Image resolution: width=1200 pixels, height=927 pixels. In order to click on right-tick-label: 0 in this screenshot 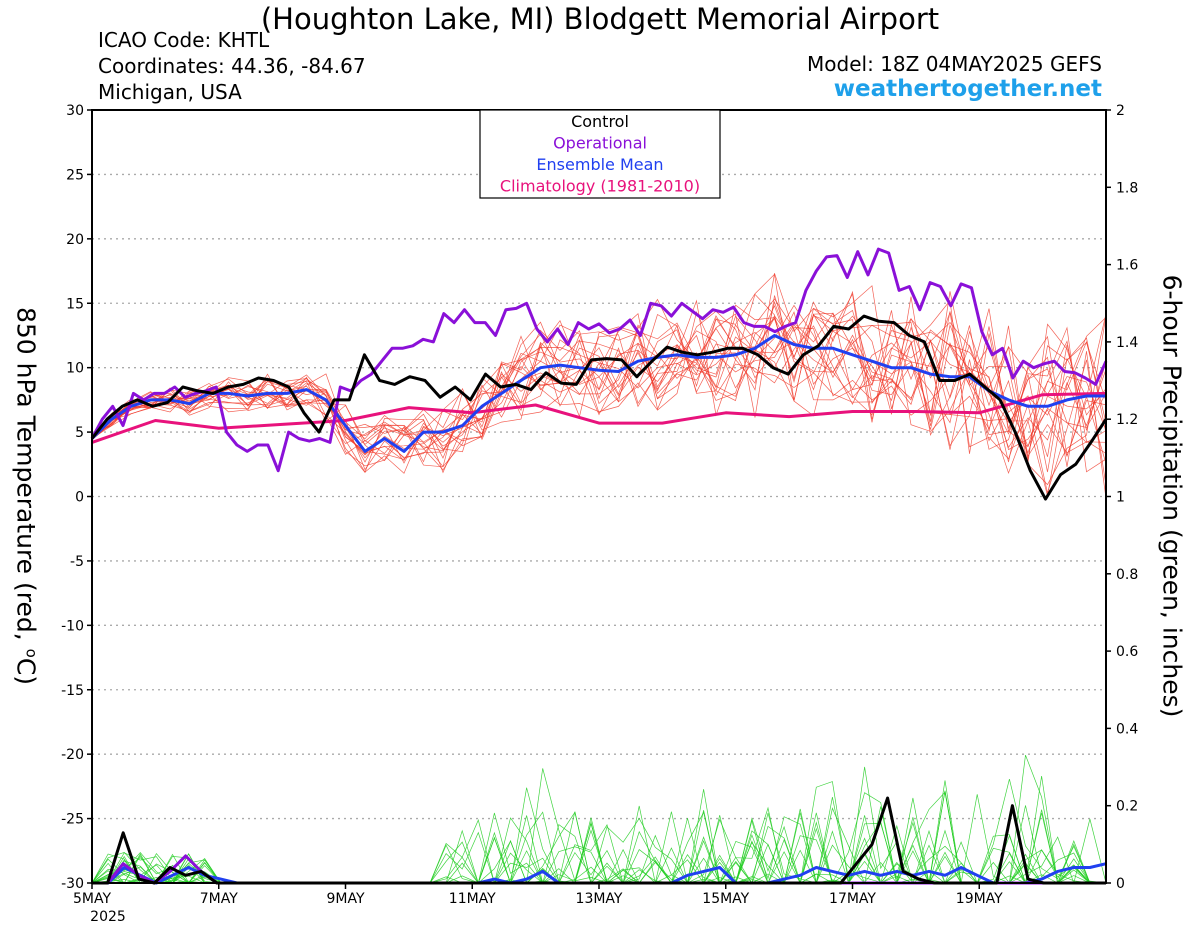, I will do `click(1120, 884)`.